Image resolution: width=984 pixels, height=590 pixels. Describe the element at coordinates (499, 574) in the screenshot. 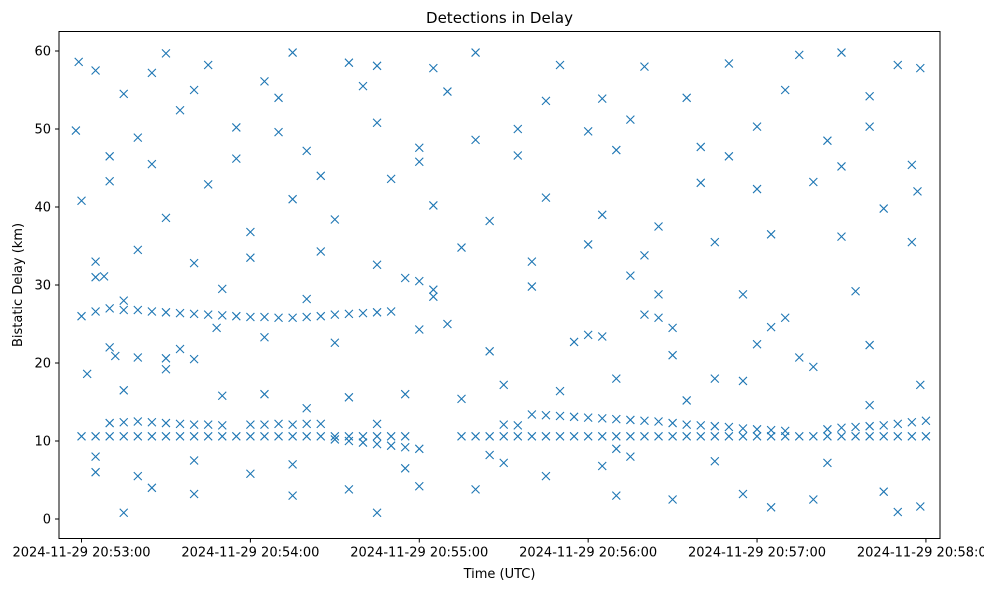

I see `x-axis-label: Time (UTC)` at that location.